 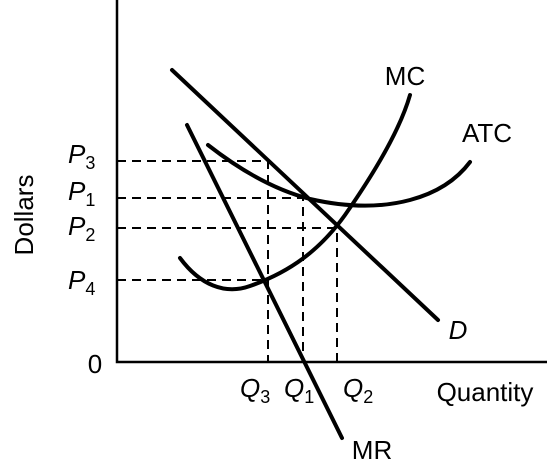 I want to click on guide-p3-q3, so click(x=193, y=261).